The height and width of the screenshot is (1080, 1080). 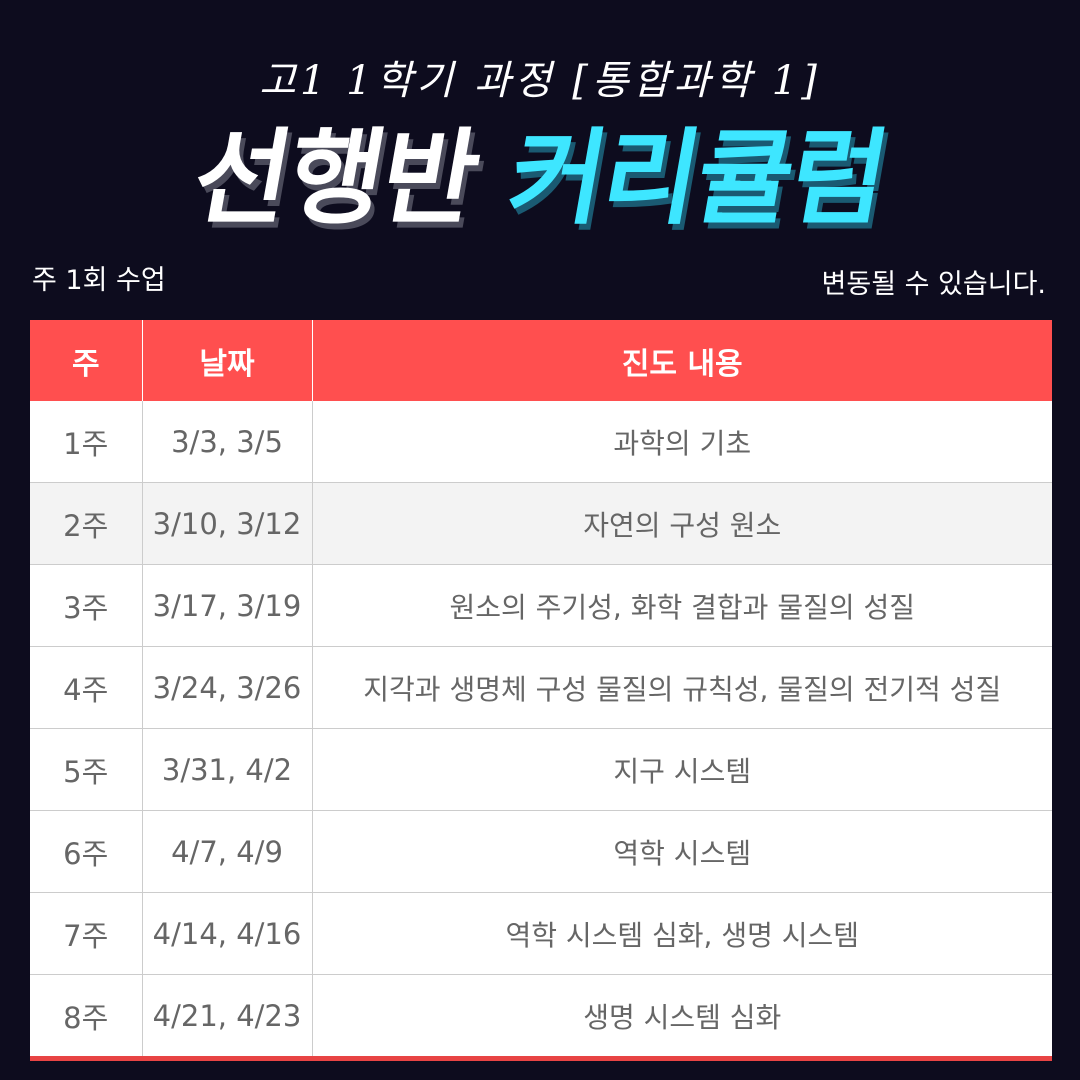 I want to click on week-cell: 6주, so click(x=86, y=851).